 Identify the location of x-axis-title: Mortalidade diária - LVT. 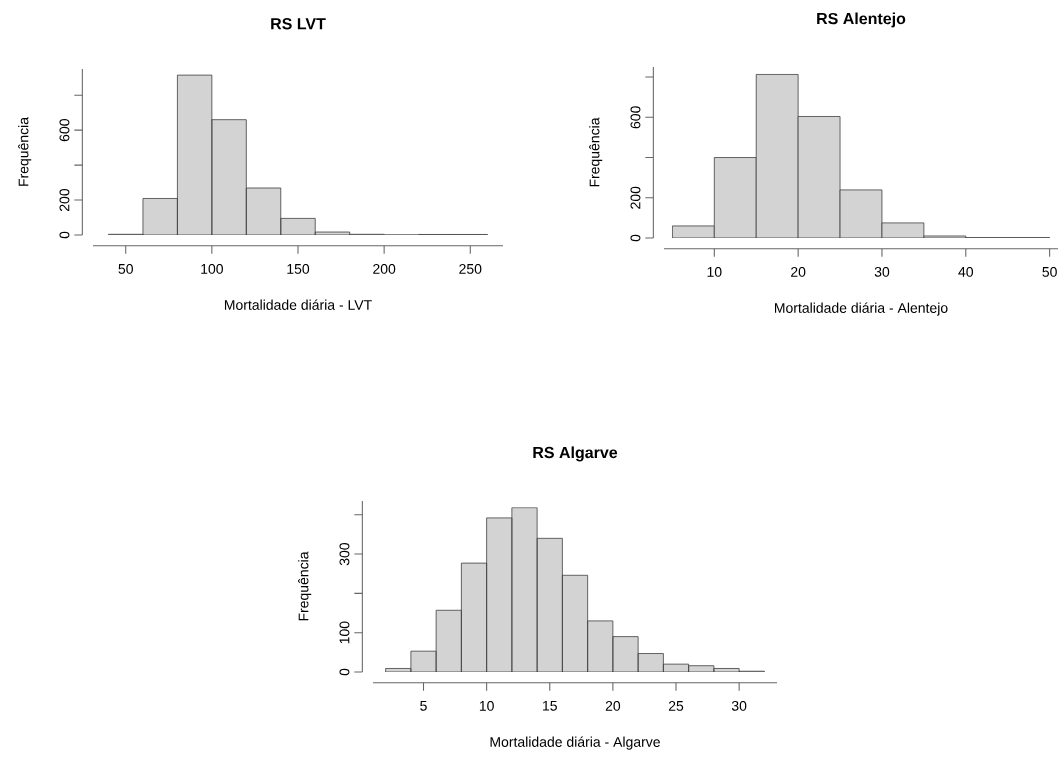
(298, 304).